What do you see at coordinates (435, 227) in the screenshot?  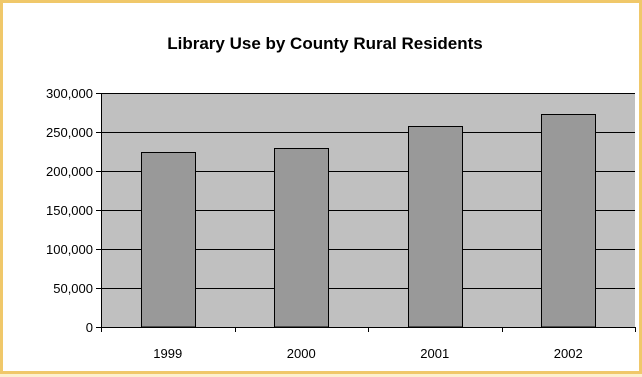 I see `bar-2001` at bounding box center [435, 227].